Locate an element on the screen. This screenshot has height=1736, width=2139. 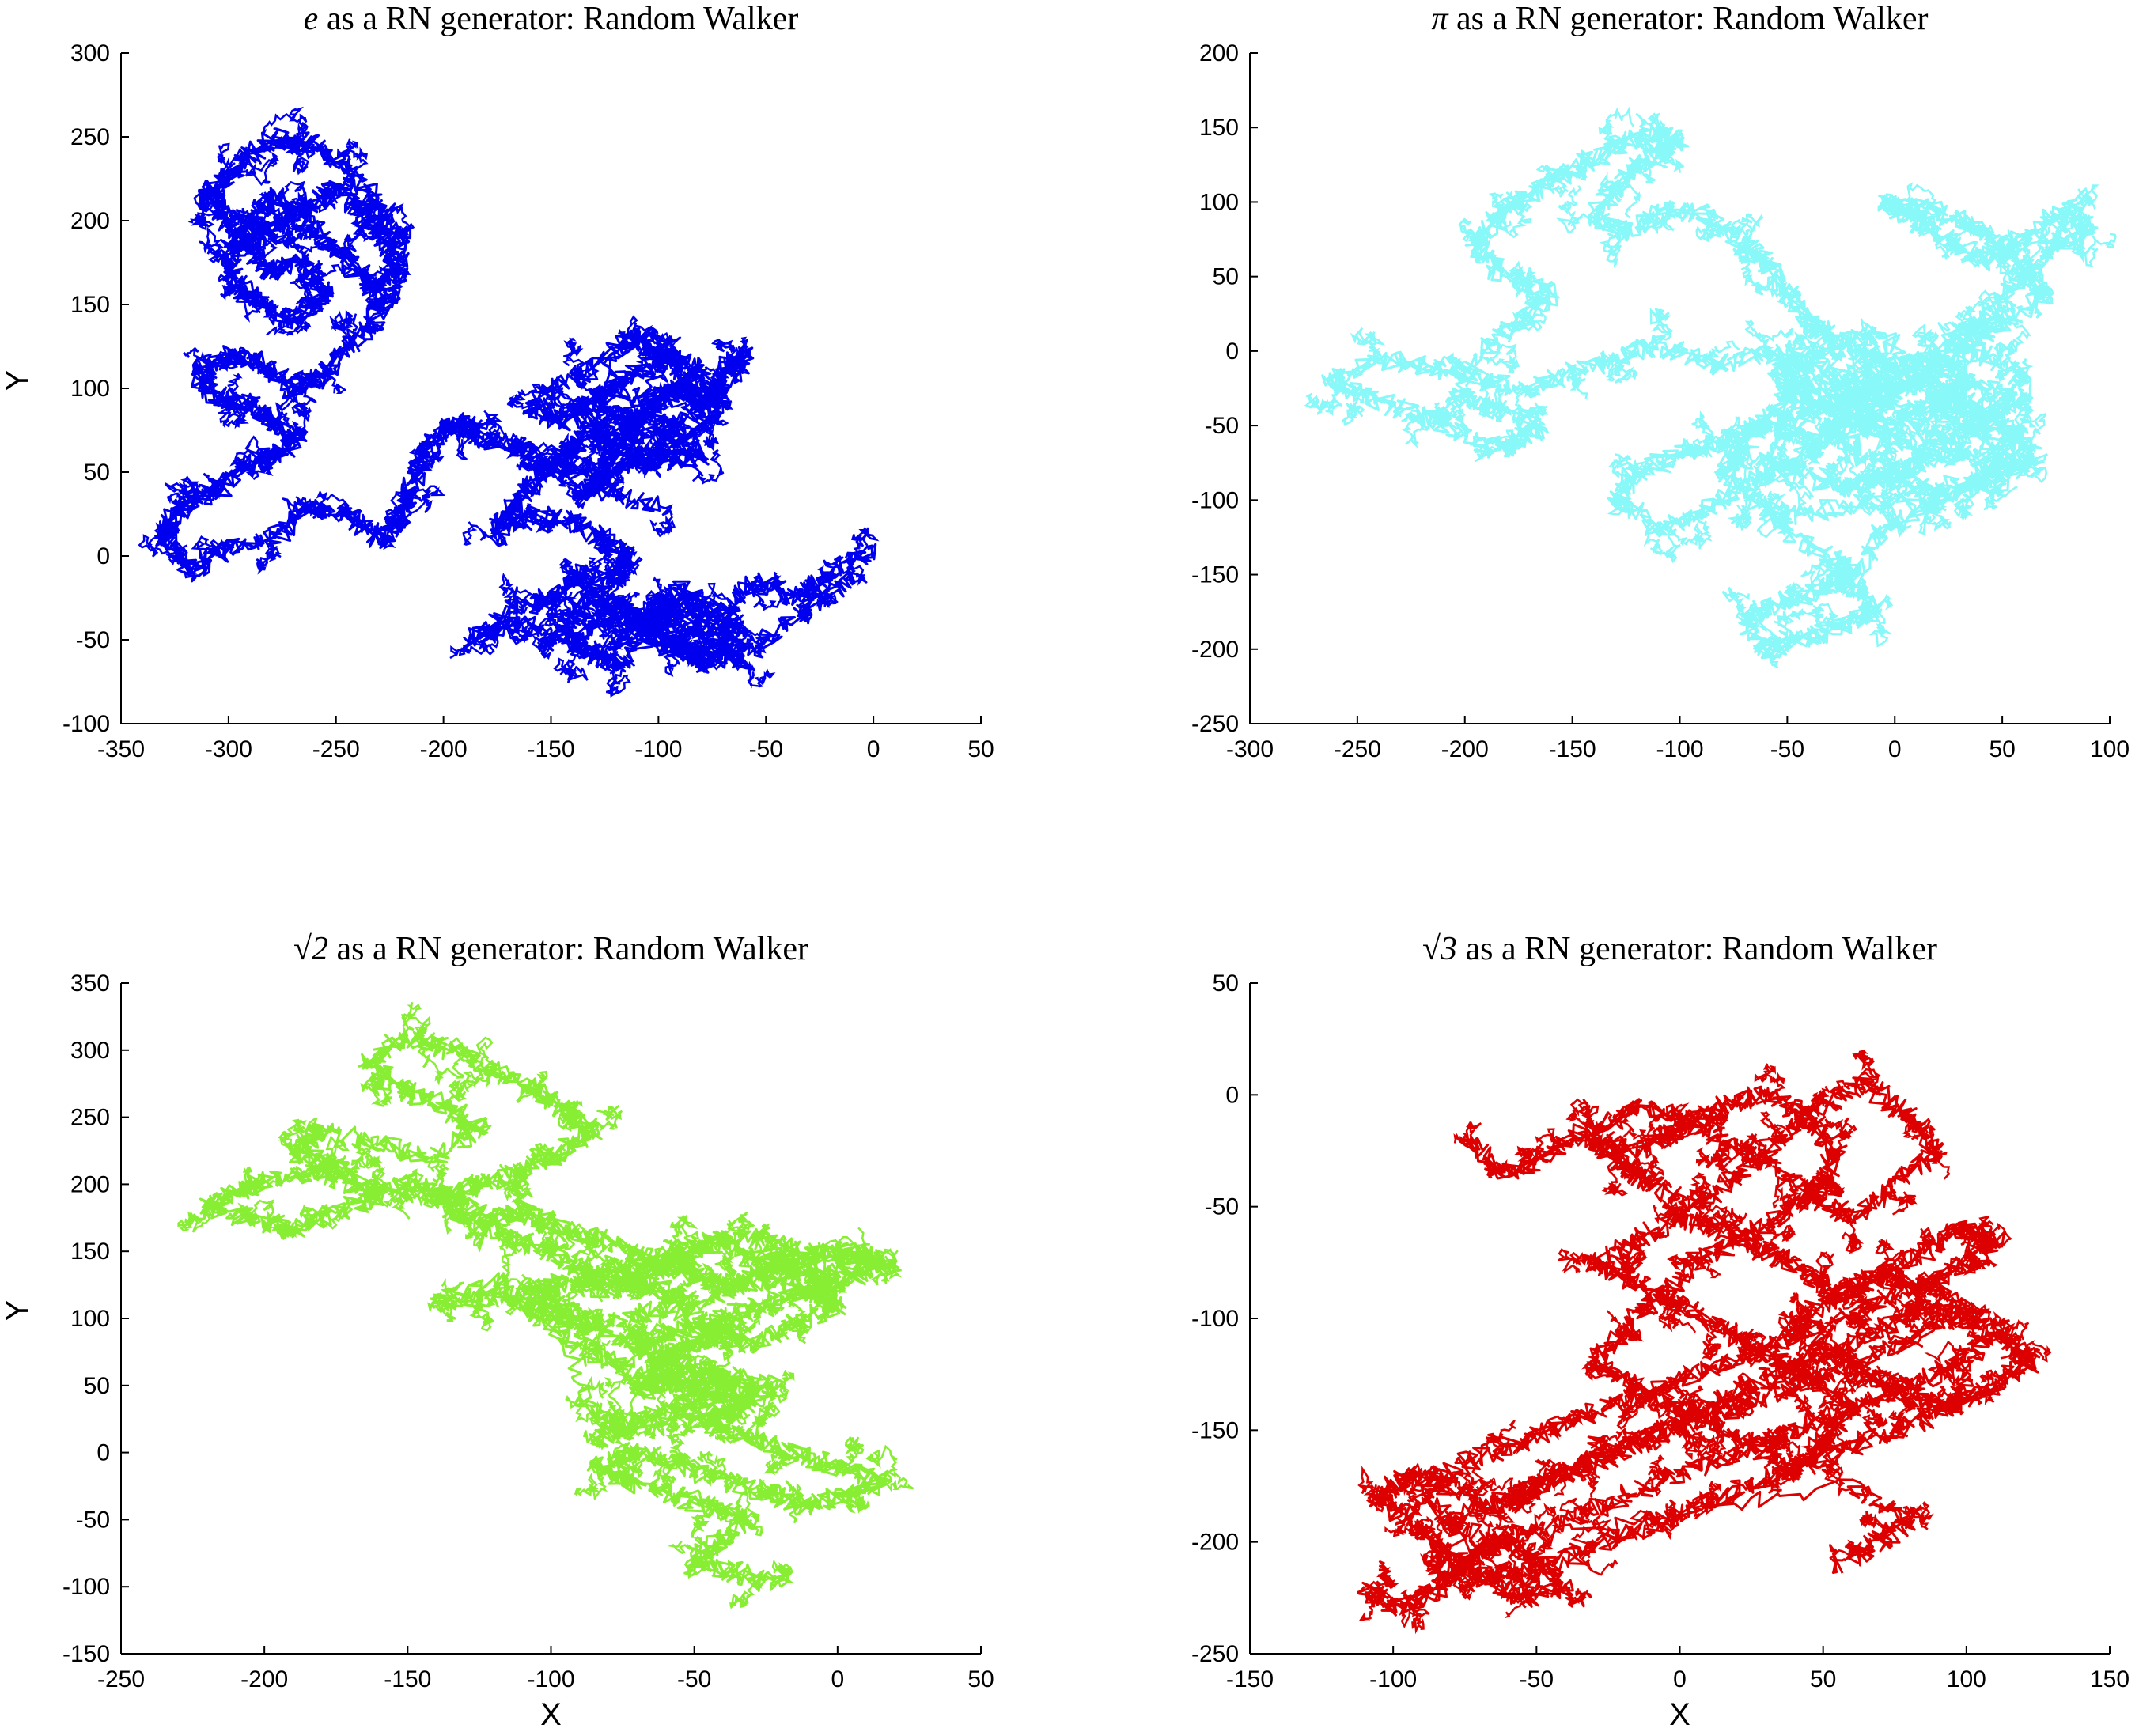
x-tick-label: 50 is located at coordinates (980, 749).